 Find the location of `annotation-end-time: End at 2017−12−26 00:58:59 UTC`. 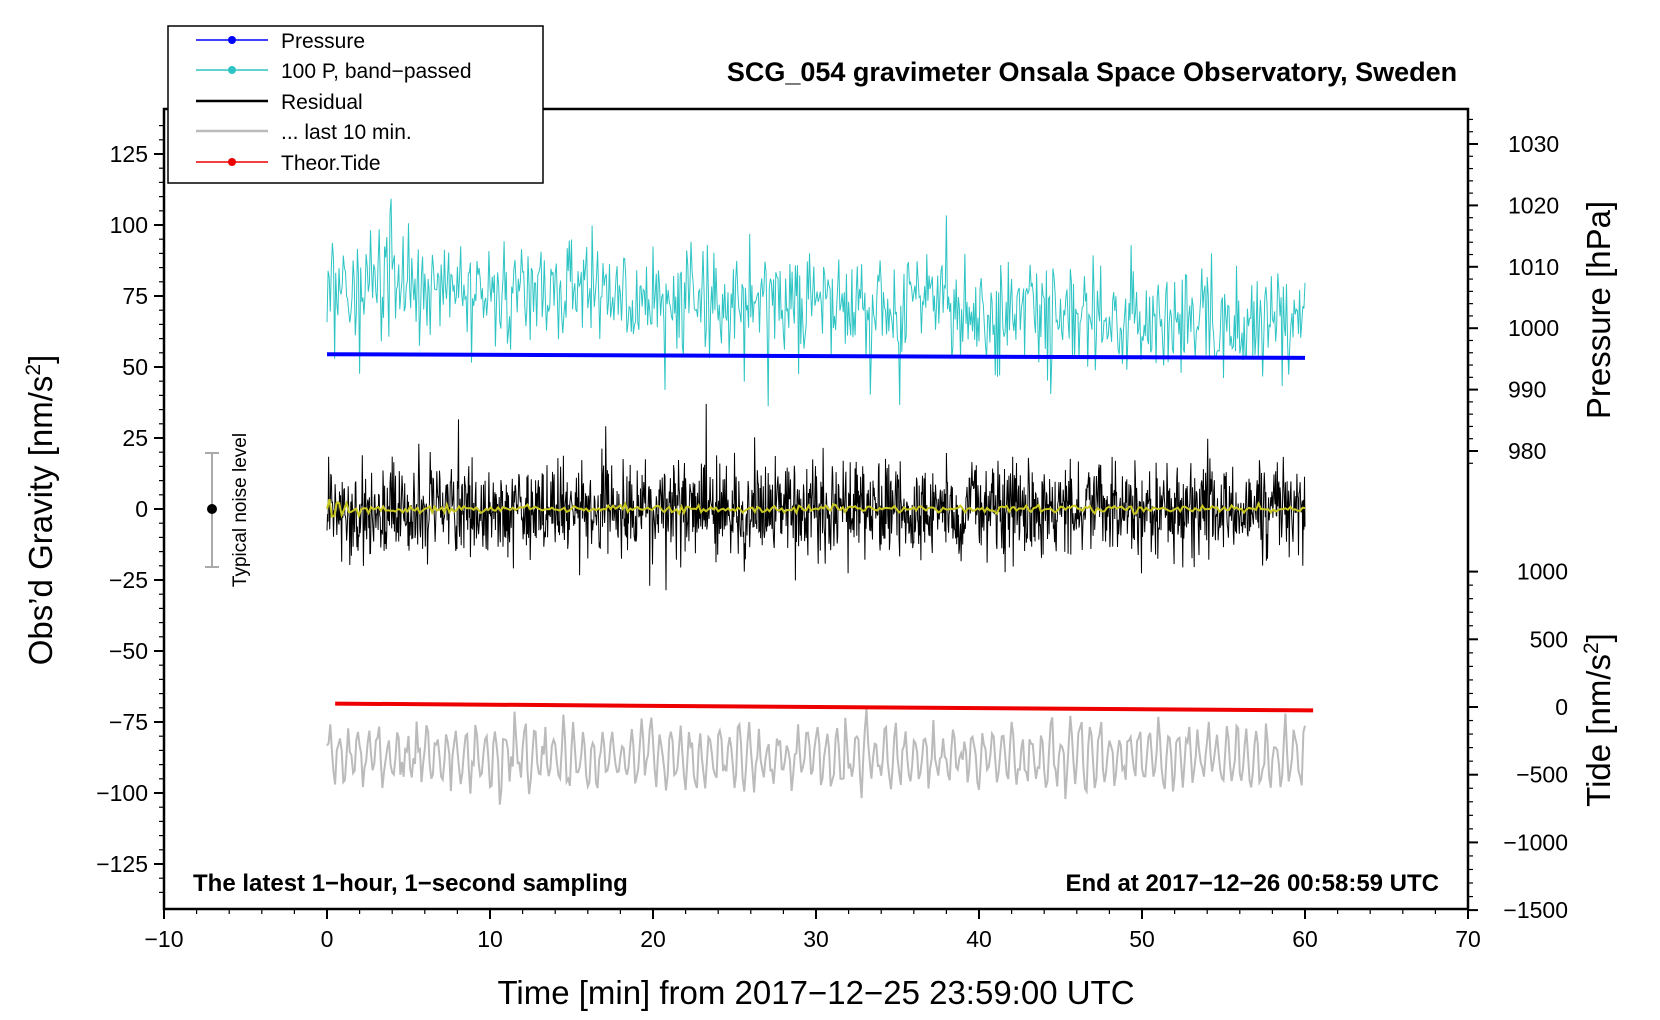

annotation-end-time: End at 2017−12−26 00:58:59 UTC is located at coordinates (1252, 883).